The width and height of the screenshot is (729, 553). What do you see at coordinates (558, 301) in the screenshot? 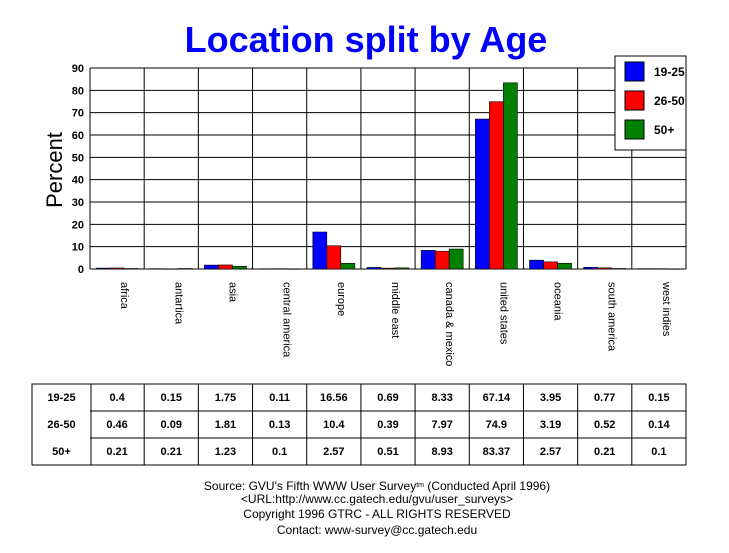
I see `x-tick-label: oceania` at bounding box center [558, 301].